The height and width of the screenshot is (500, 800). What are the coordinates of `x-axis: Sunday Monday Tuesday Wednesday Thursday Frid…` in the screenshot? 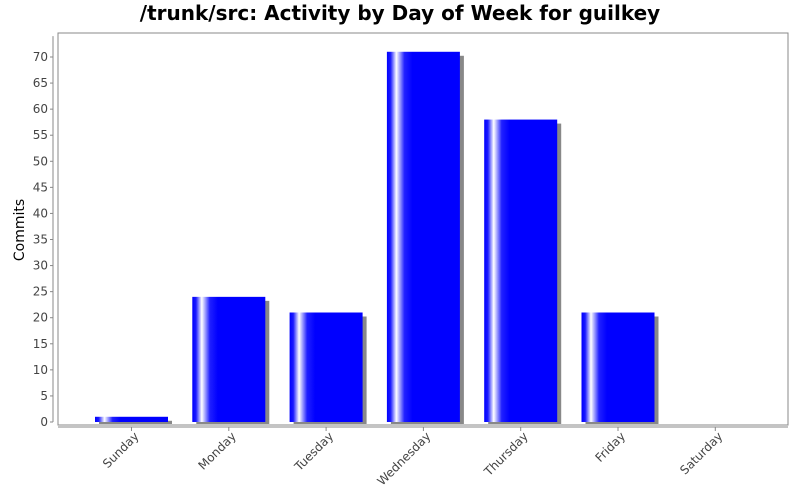 It's located at (423, 457).